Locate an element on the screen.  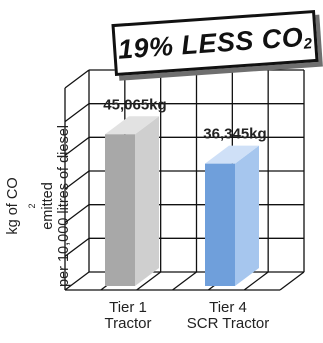
bar-1-side is located at coordinates (147, 201).